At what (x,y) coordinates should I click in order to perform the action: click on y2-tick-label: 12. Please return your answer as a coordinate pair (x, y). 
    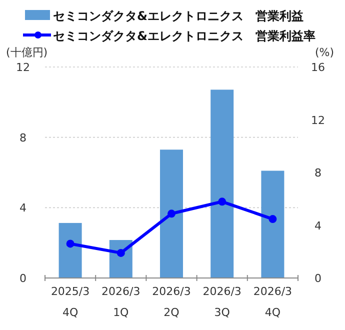
    Looking at the image, I should click on (318, 120).